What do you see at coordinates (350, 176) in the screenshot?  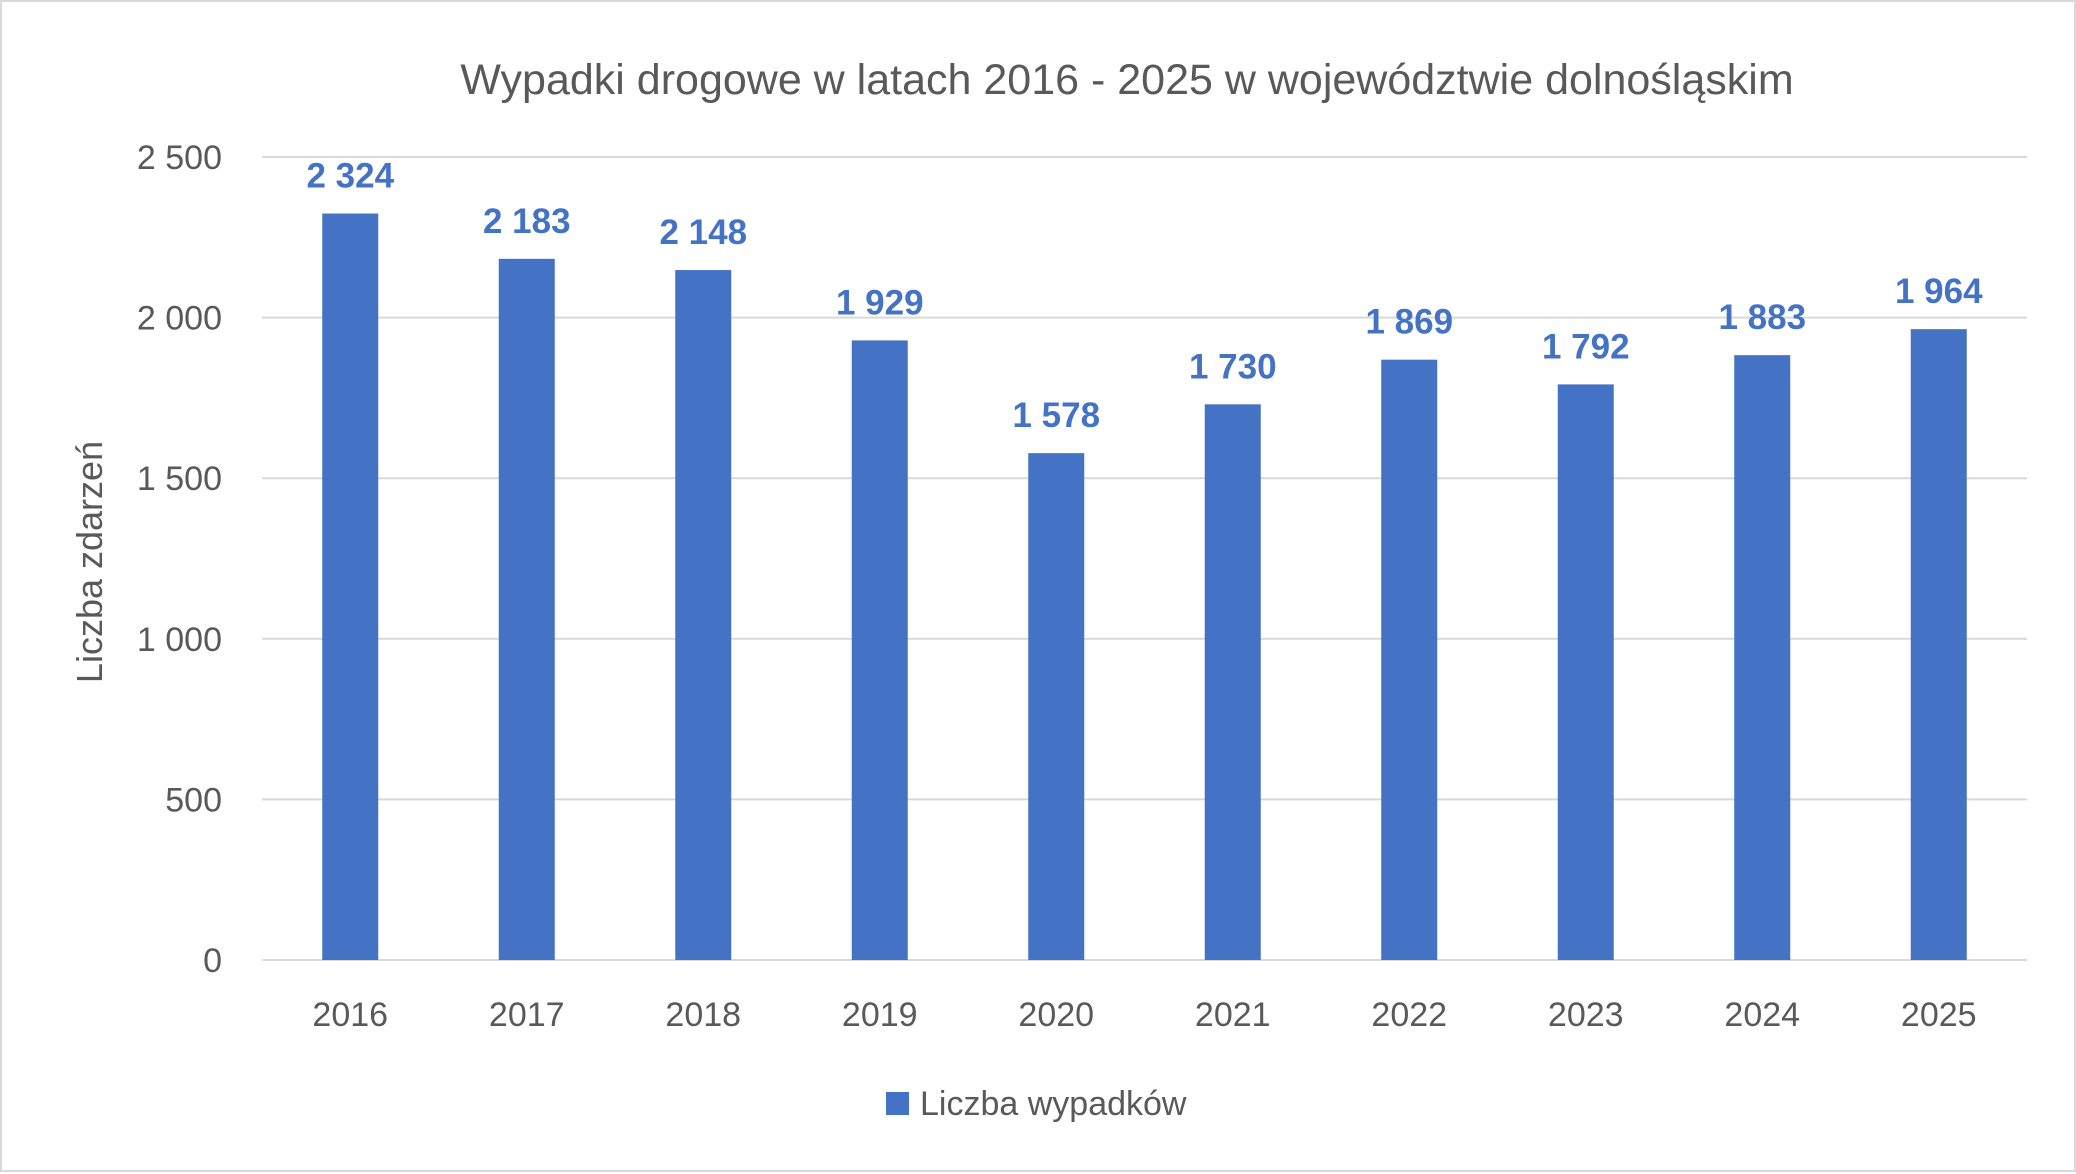 I see `data-label: 2 324` at bounding box center [350, 176].